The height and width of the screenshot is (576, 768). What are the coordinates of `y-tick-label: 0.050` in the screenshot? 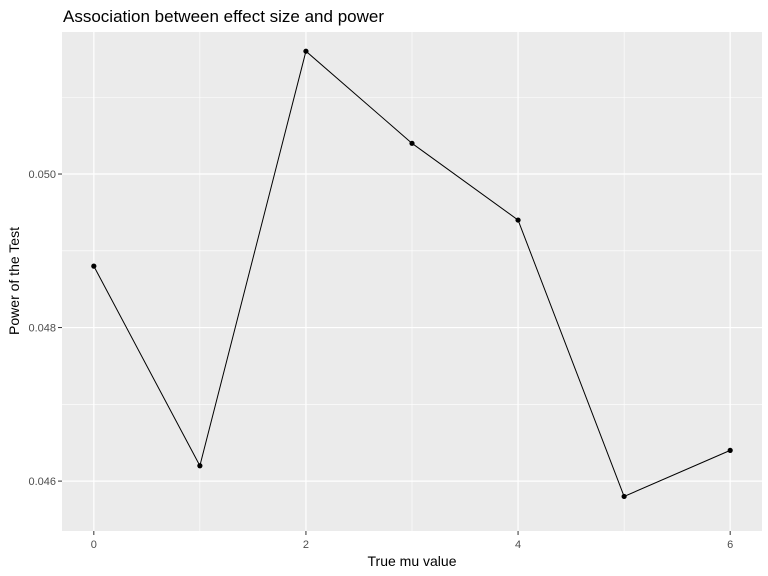 It's located at (42, 175).